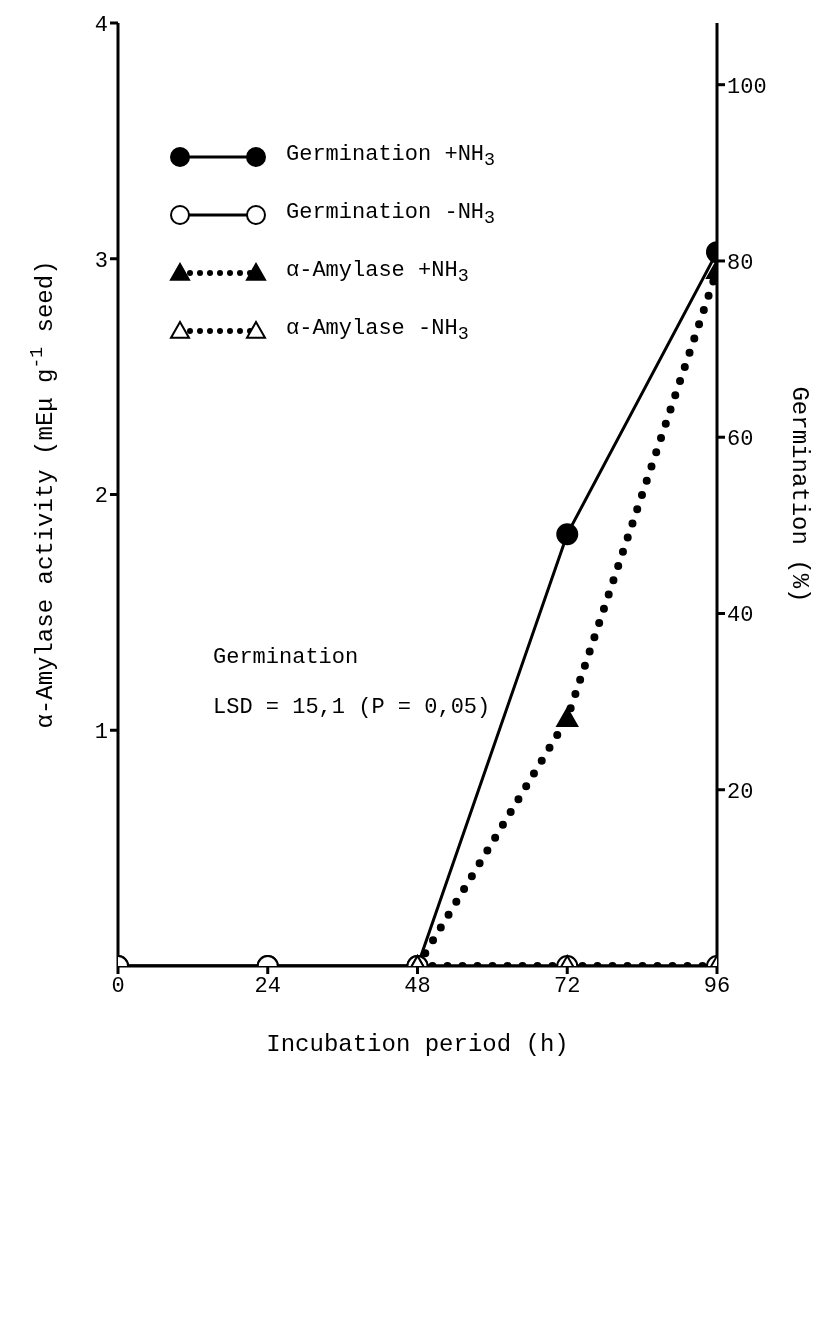 Image resolution: width=835 pixels, height=1338 pixels. Describe the element at coordinates (717, 986) in the screenshot. I see `x-tick-label: 96` at that location.